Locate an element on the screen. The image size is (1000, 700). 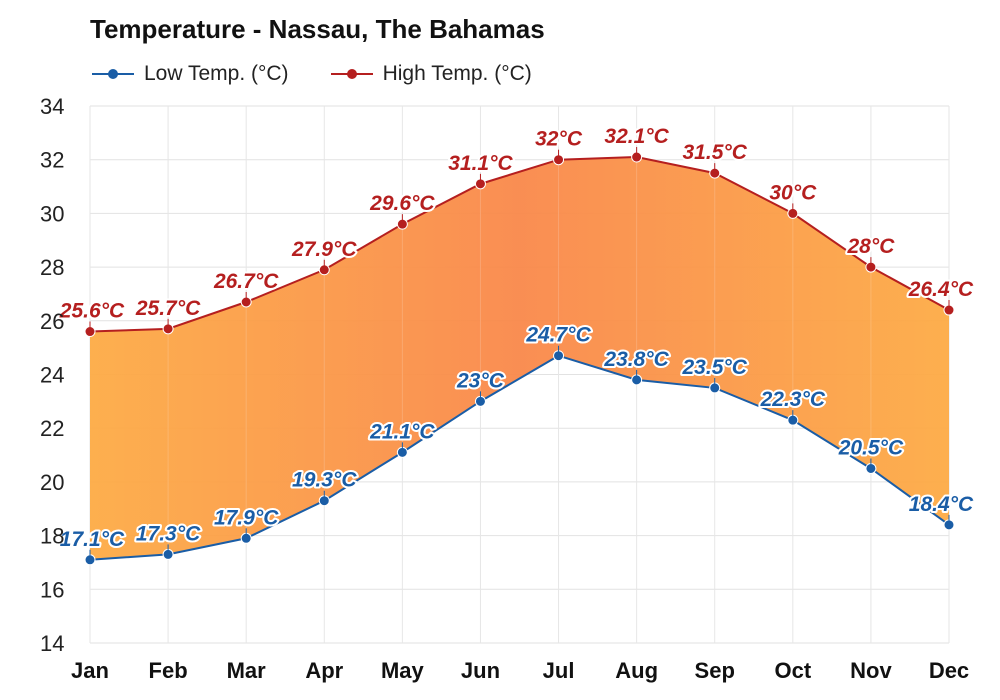
low-temp-data-label: 17.1°C is located at coordinates (92, 539).